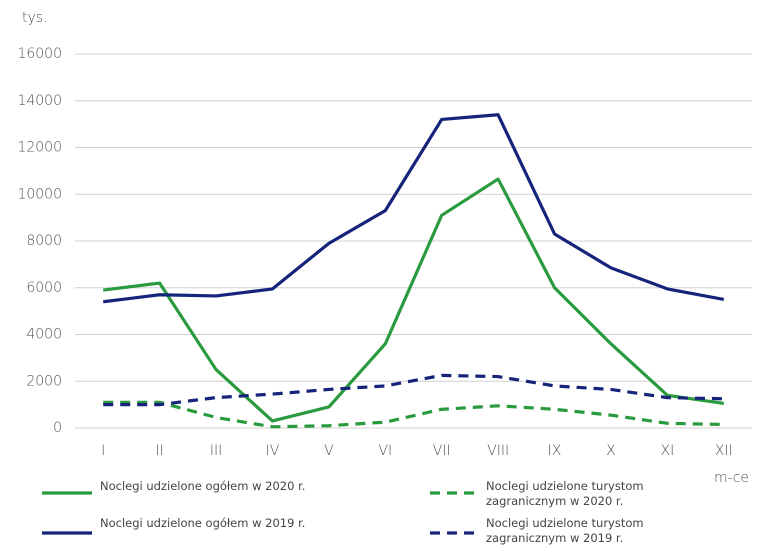  Describe the element at coordinates (385, 451) in the screenshot. I see `x-tick-label: VI` at that location.